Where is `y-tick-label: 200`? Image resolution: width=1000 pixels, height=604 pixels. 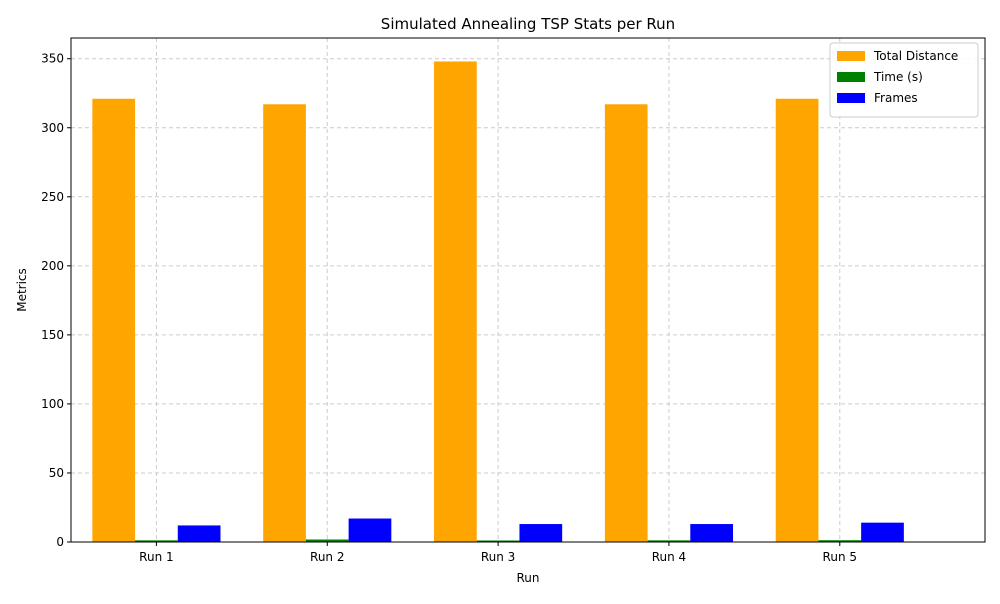 y-tick-label: 200 is located at coordinates (52, 266).